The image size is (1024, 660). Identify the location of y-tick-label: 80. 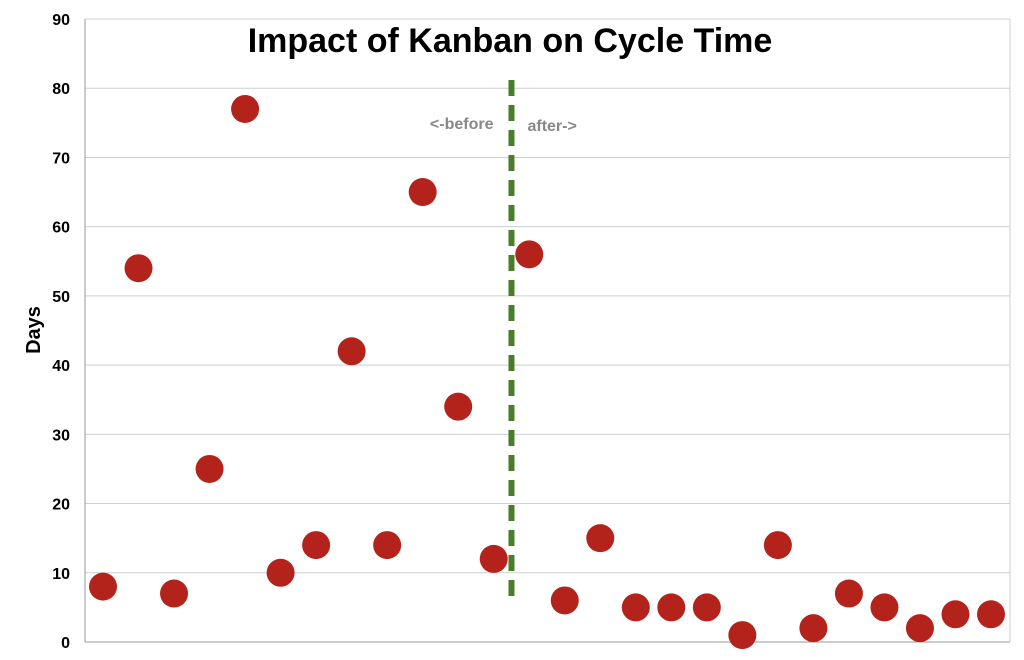
(61, 89).